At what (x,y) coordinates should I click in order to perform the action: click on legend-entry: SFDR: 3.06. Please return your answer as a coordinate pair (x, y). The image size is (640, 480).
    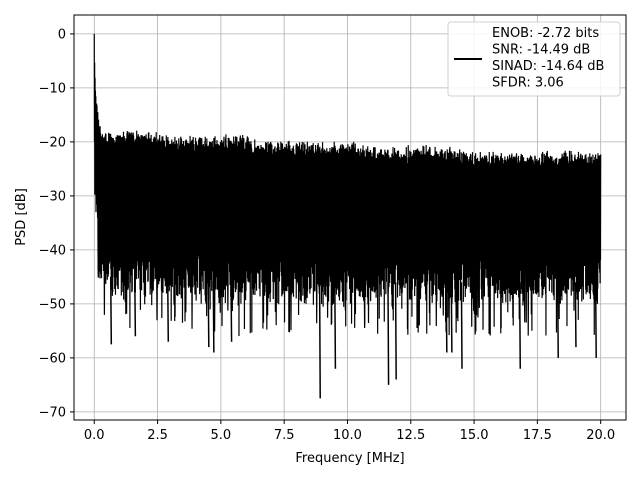
    Looking at the image, I should click on (528, 83).